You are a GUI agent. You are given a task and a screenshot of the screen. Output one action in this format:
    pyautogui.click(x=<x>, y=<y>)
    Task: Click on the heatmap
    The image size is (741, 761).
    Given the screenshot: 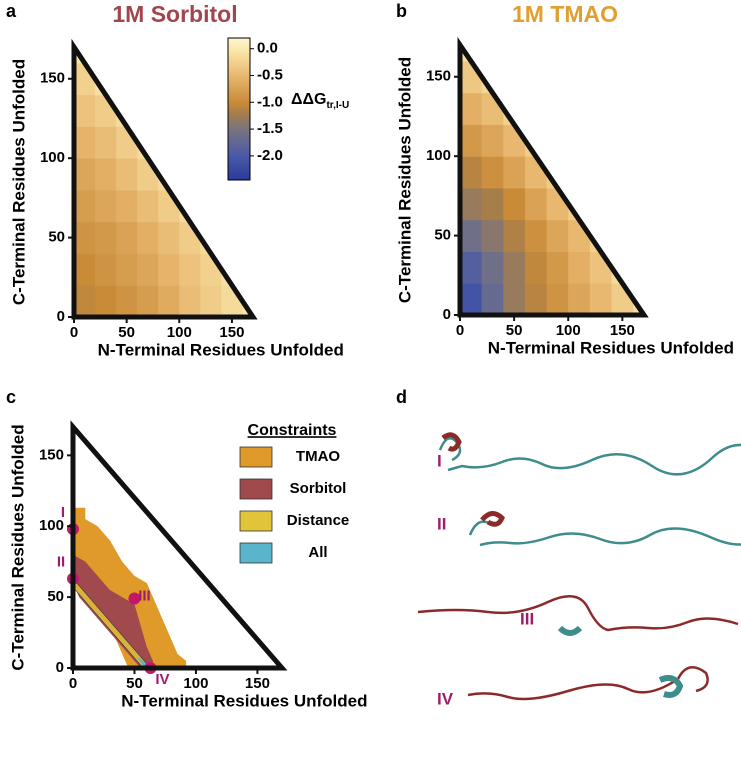 What is the action you would take?
    pyautogui.click(x=552, y=180)
    